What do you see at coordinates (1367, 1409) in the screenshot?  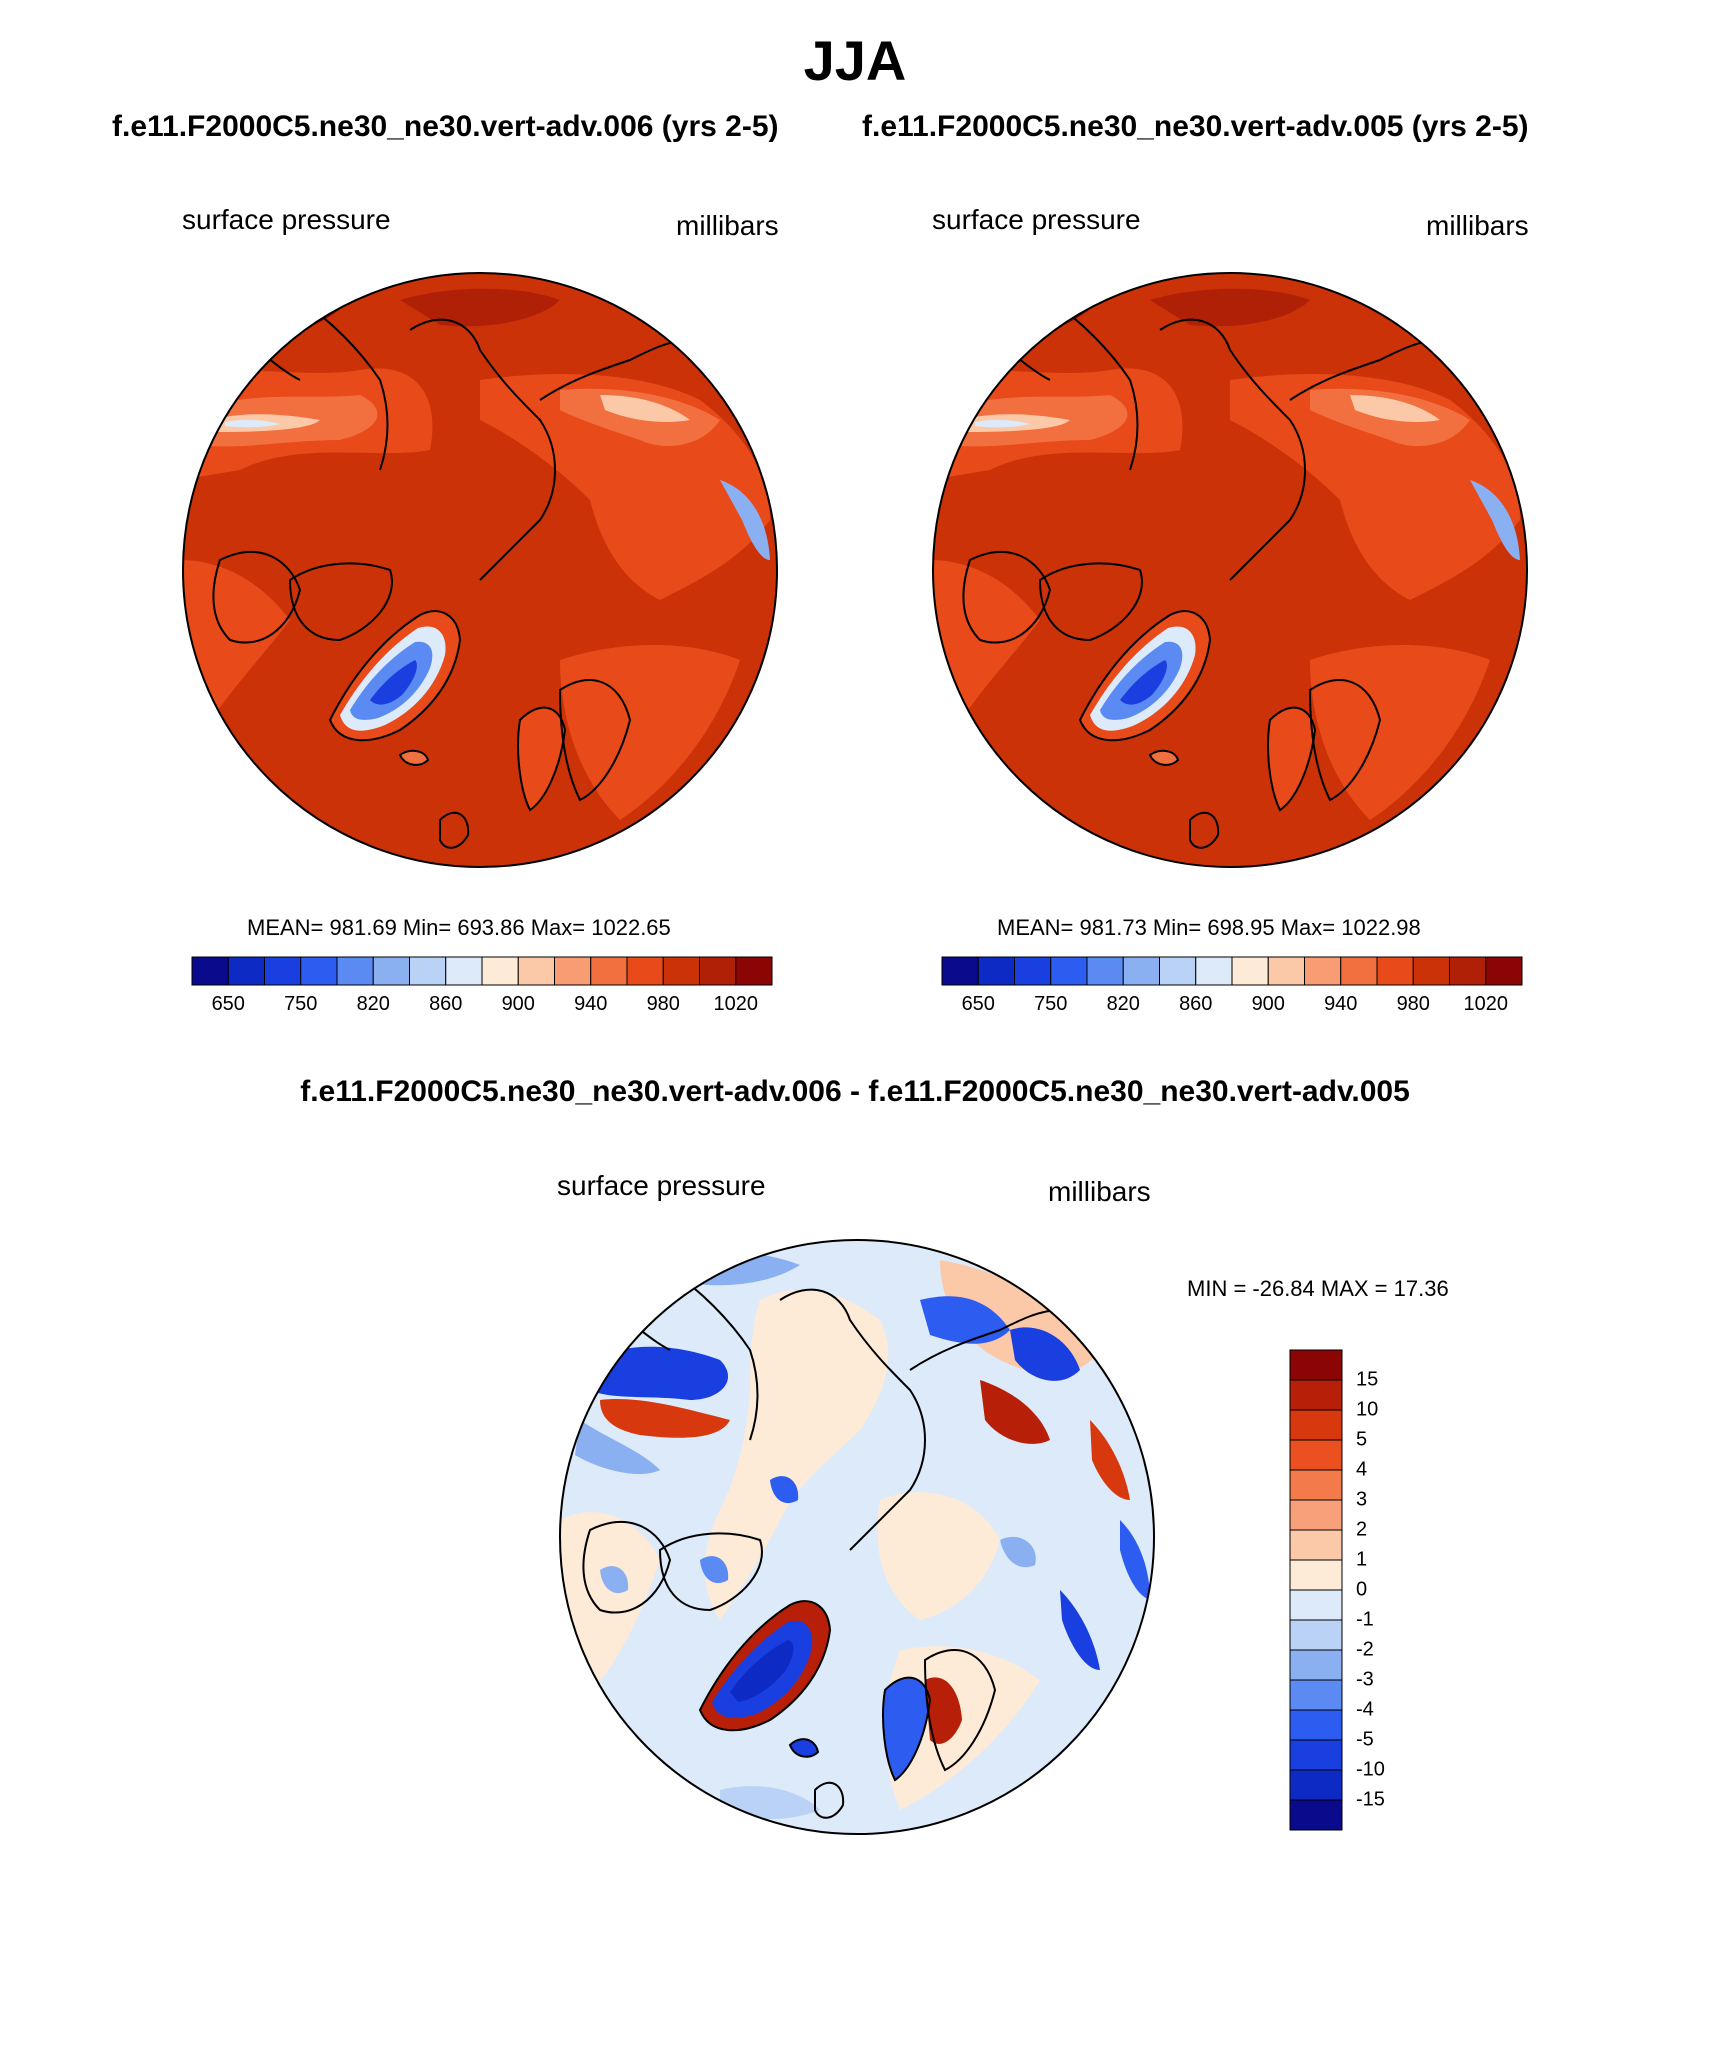 I see `diff-colorbar-tick-label: 10` at bounding box center [1367, 1409].